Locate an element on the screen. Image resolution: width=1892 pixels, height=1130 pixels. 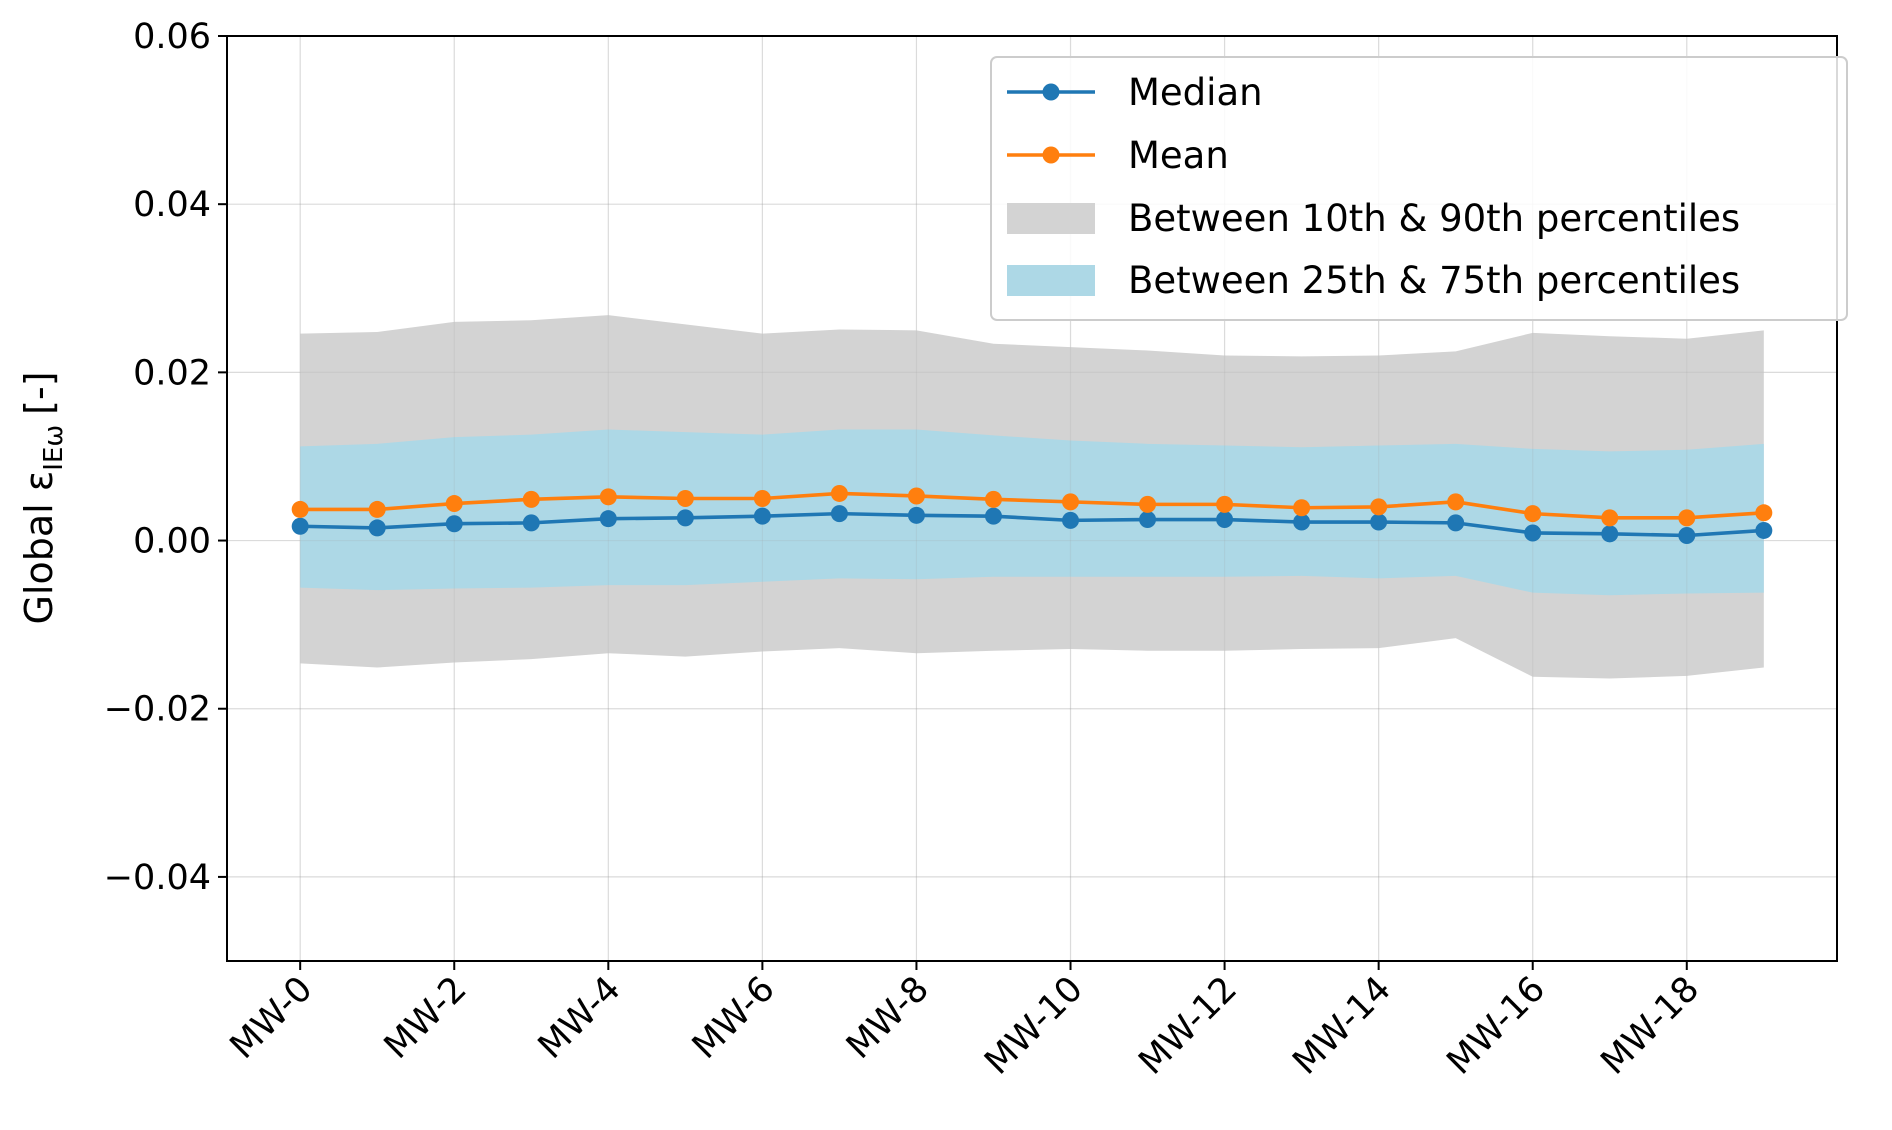
x-tick-label: MW-16 is located at coordinates (1497, 1026).